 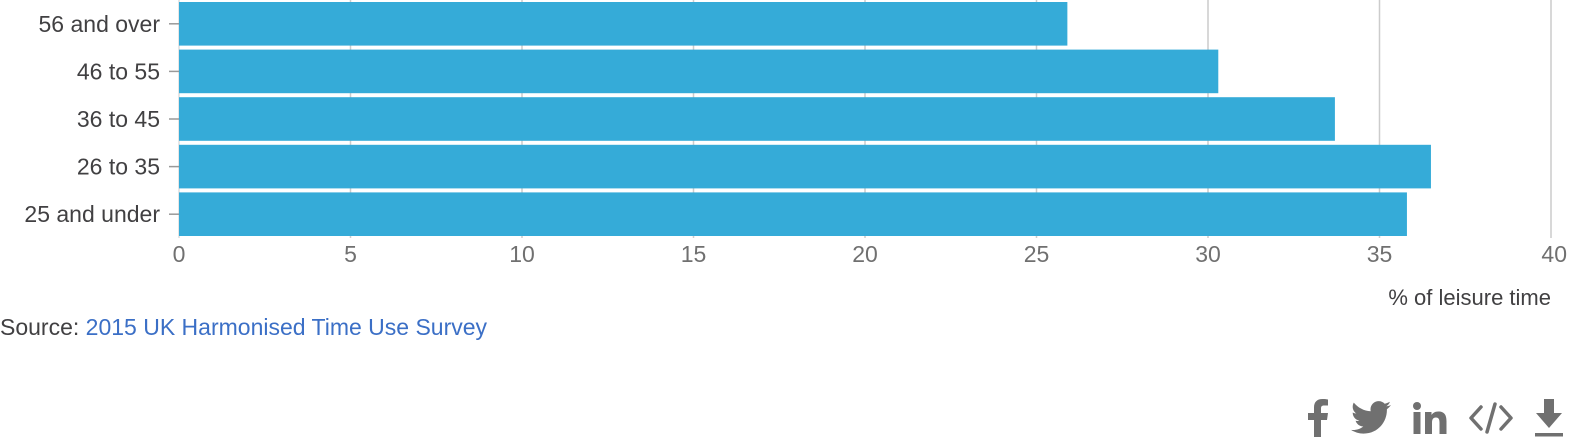 I want to click on value-axis: 0 5 10 15 20 25 30 35 40, so click(x=870, y=254).